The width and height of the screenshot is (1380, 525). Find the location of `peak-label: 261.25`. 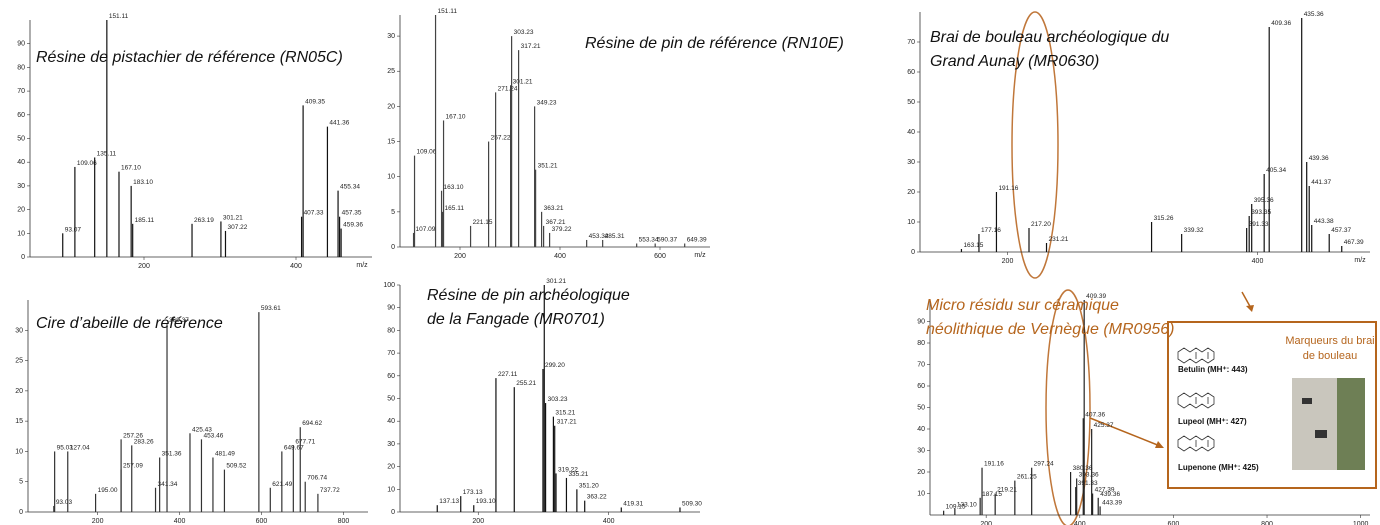

peak-label: 261.25 is located at coordinates (1027, 477).